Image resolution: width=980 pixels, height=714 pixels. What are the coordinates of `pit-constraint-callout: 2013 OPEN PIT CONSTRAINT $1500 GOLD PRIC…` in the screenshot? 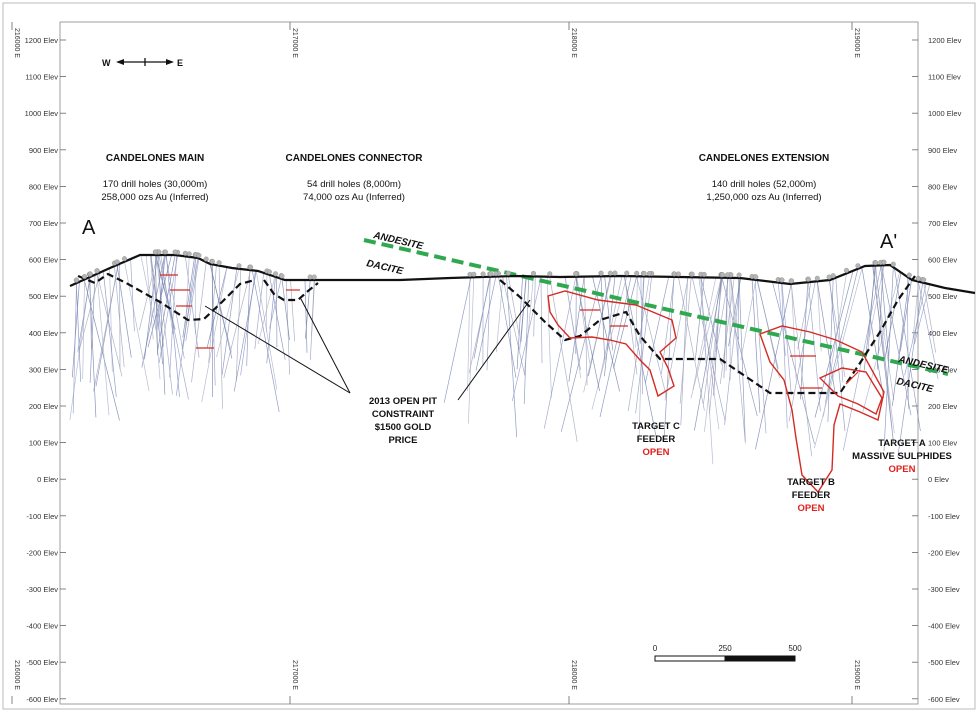 It's located at (403, 421).